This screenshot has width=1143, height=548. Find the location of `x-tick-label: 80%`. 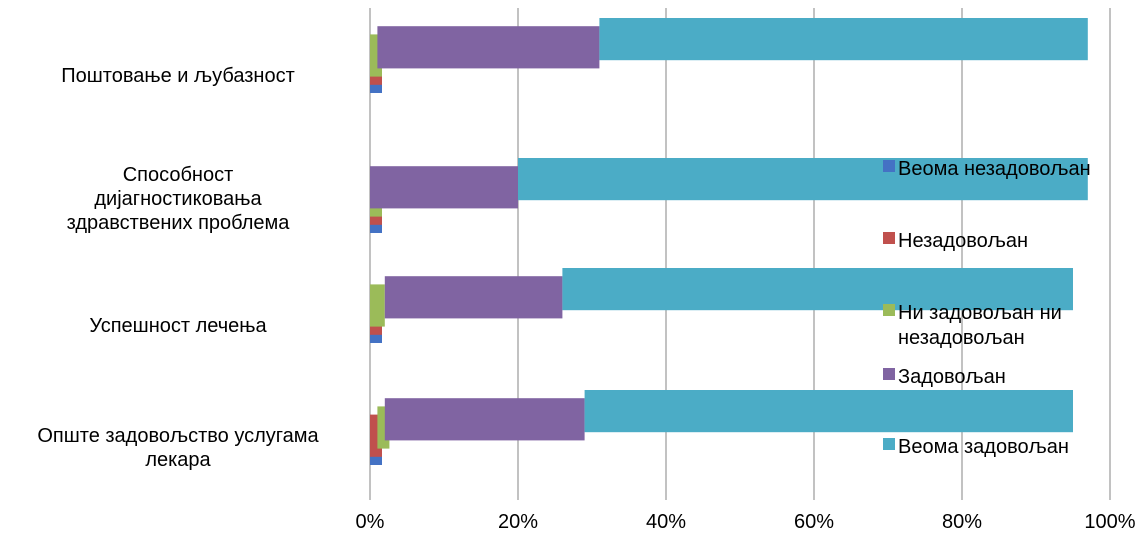

x-tick-label: 80% is located at coordinates (962, 522).